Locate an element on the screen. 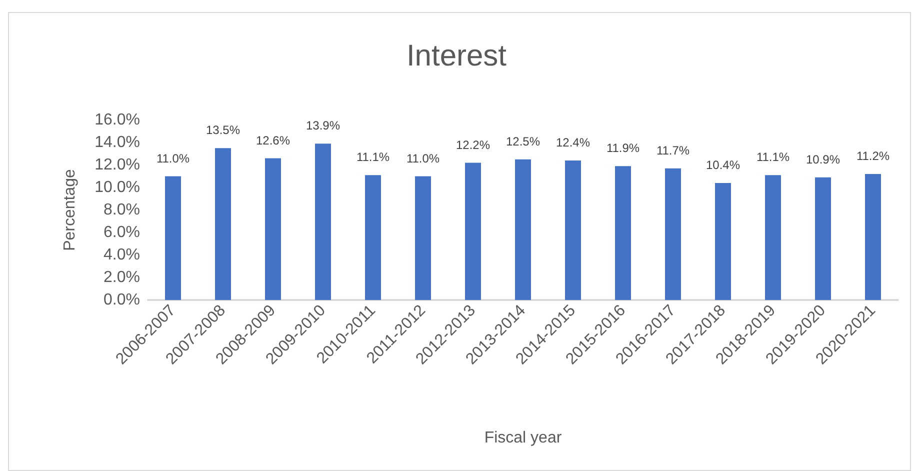 The height and width of the screenshot is (471, 913). y-tick-label: 8.0% is located at coordinates (122, 210).